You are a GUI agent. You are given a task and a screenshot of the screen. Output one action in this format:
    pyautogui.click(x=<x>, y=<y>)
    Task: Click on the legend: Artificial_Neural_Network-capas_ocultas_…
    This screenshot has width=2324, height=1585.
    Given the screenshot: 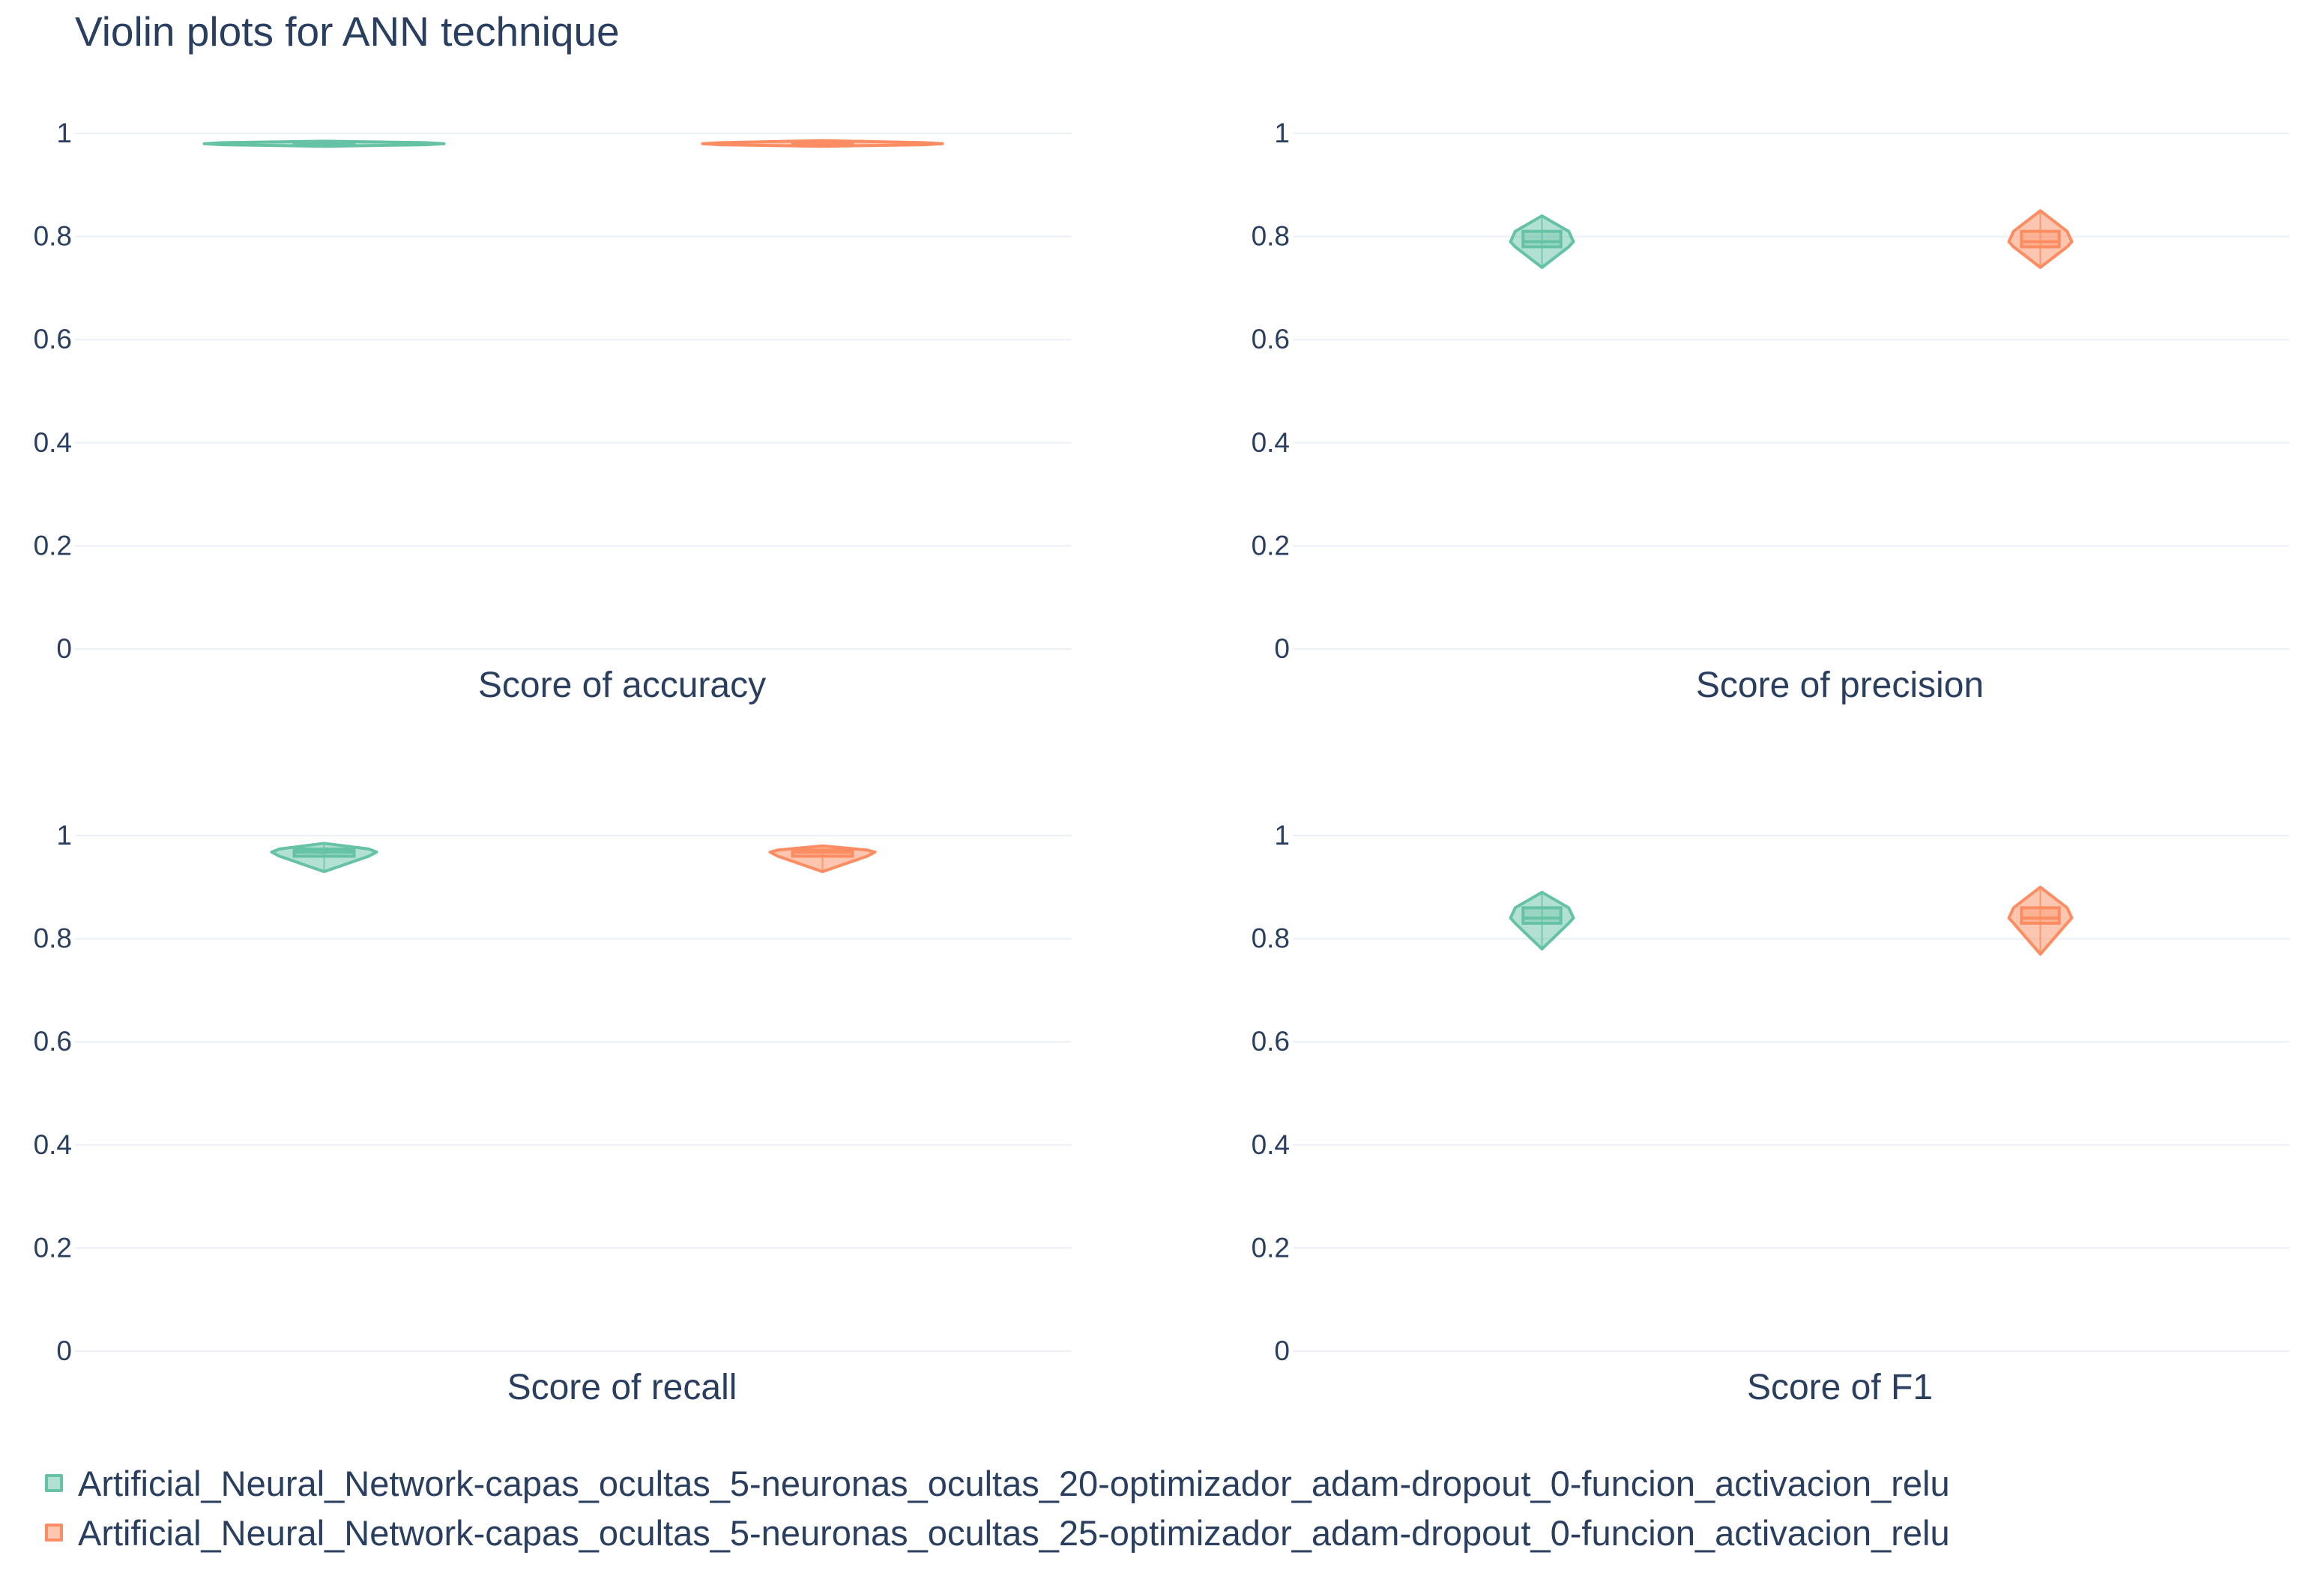 What is the action you would take?
    pyautogui.click(x=997, y=1510)
    